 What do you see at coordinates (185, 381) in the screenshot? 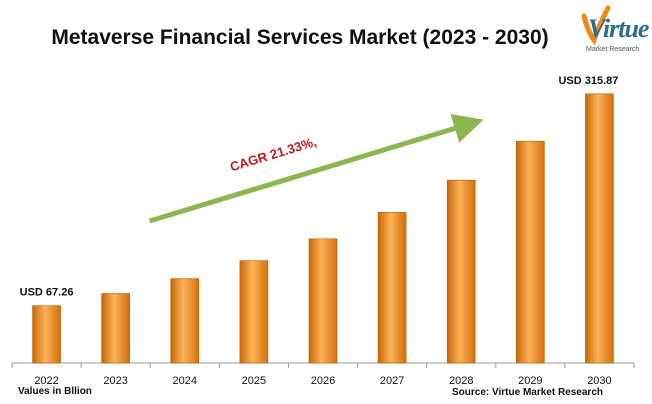
I see `x-tick-label: 2024` at bounding box center [185, 381].